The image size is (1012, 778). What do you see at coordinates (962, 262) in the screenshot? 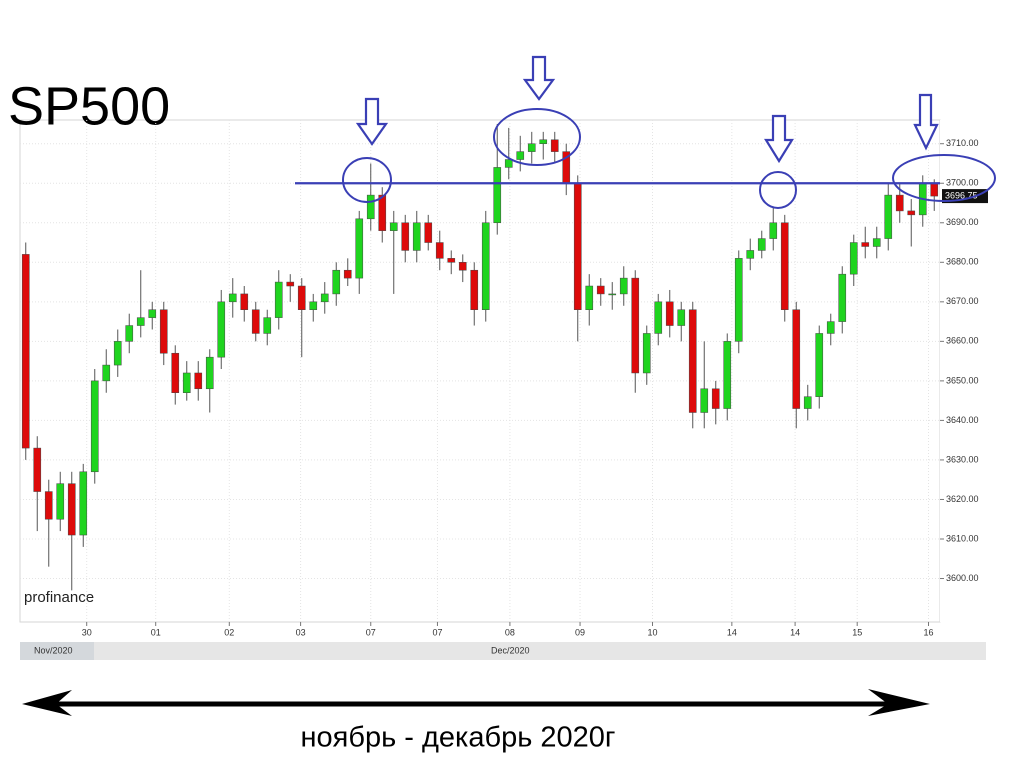
I see `y-tick-label: 3680.00` at bounding box center [962, 262].